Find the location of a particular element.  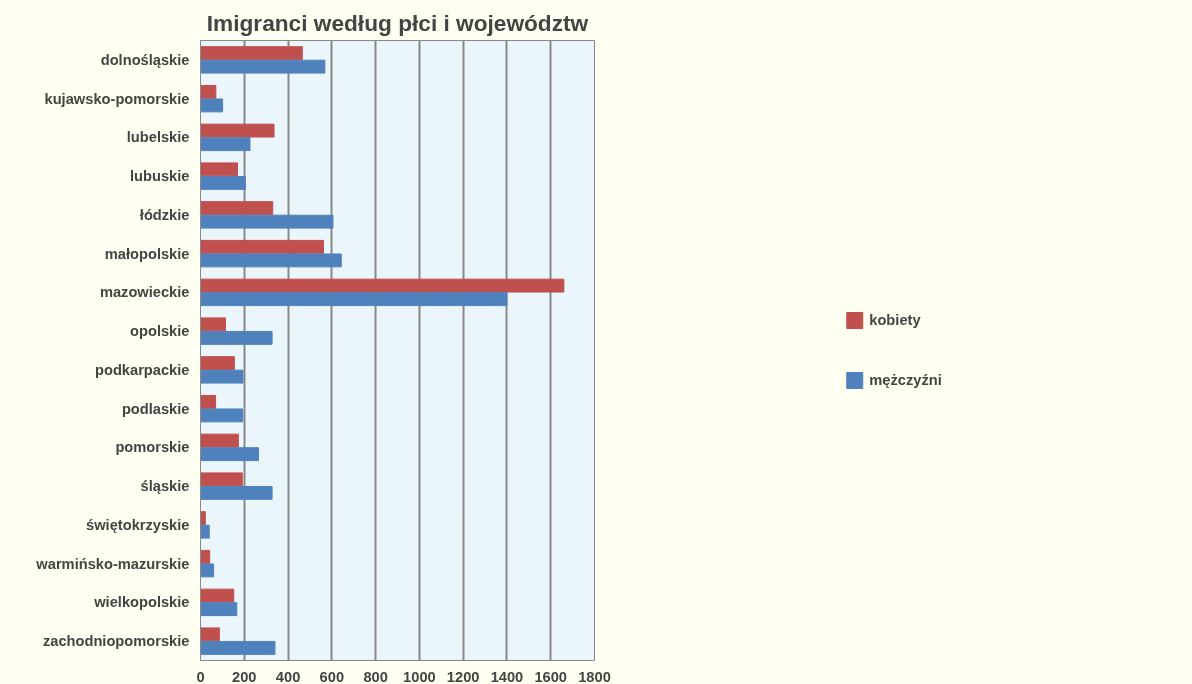

y-tick-label: podkarpackie is located at coordinates (142, 369).